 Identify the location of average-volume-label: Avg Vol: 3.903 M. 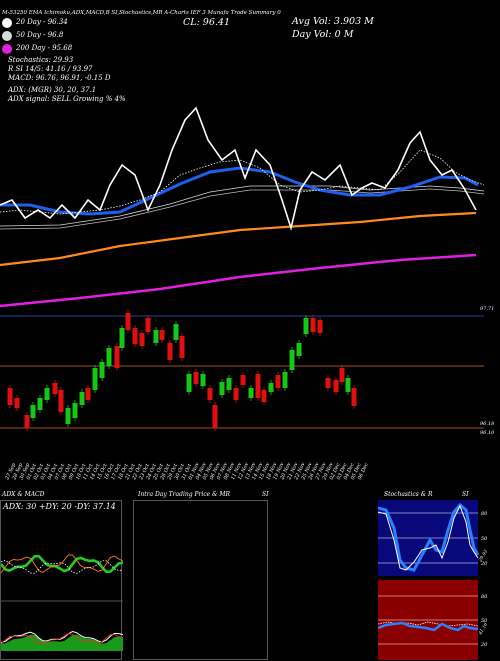
(333, 21).